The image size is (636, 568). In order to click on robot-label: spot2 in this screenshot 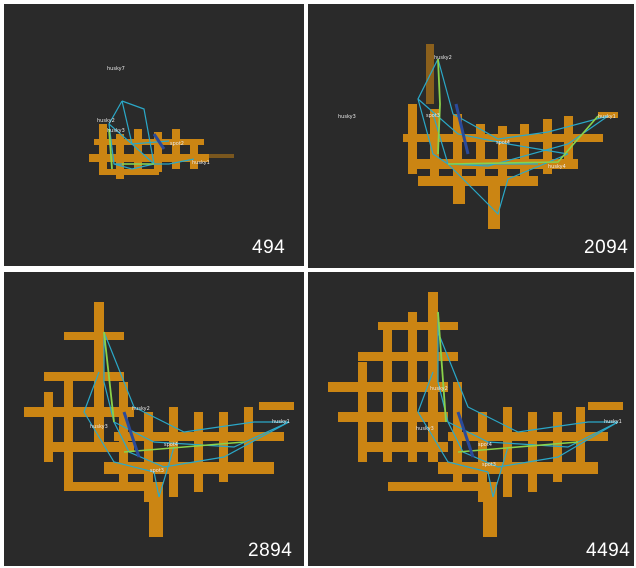, I will do `click(177, 144)`.